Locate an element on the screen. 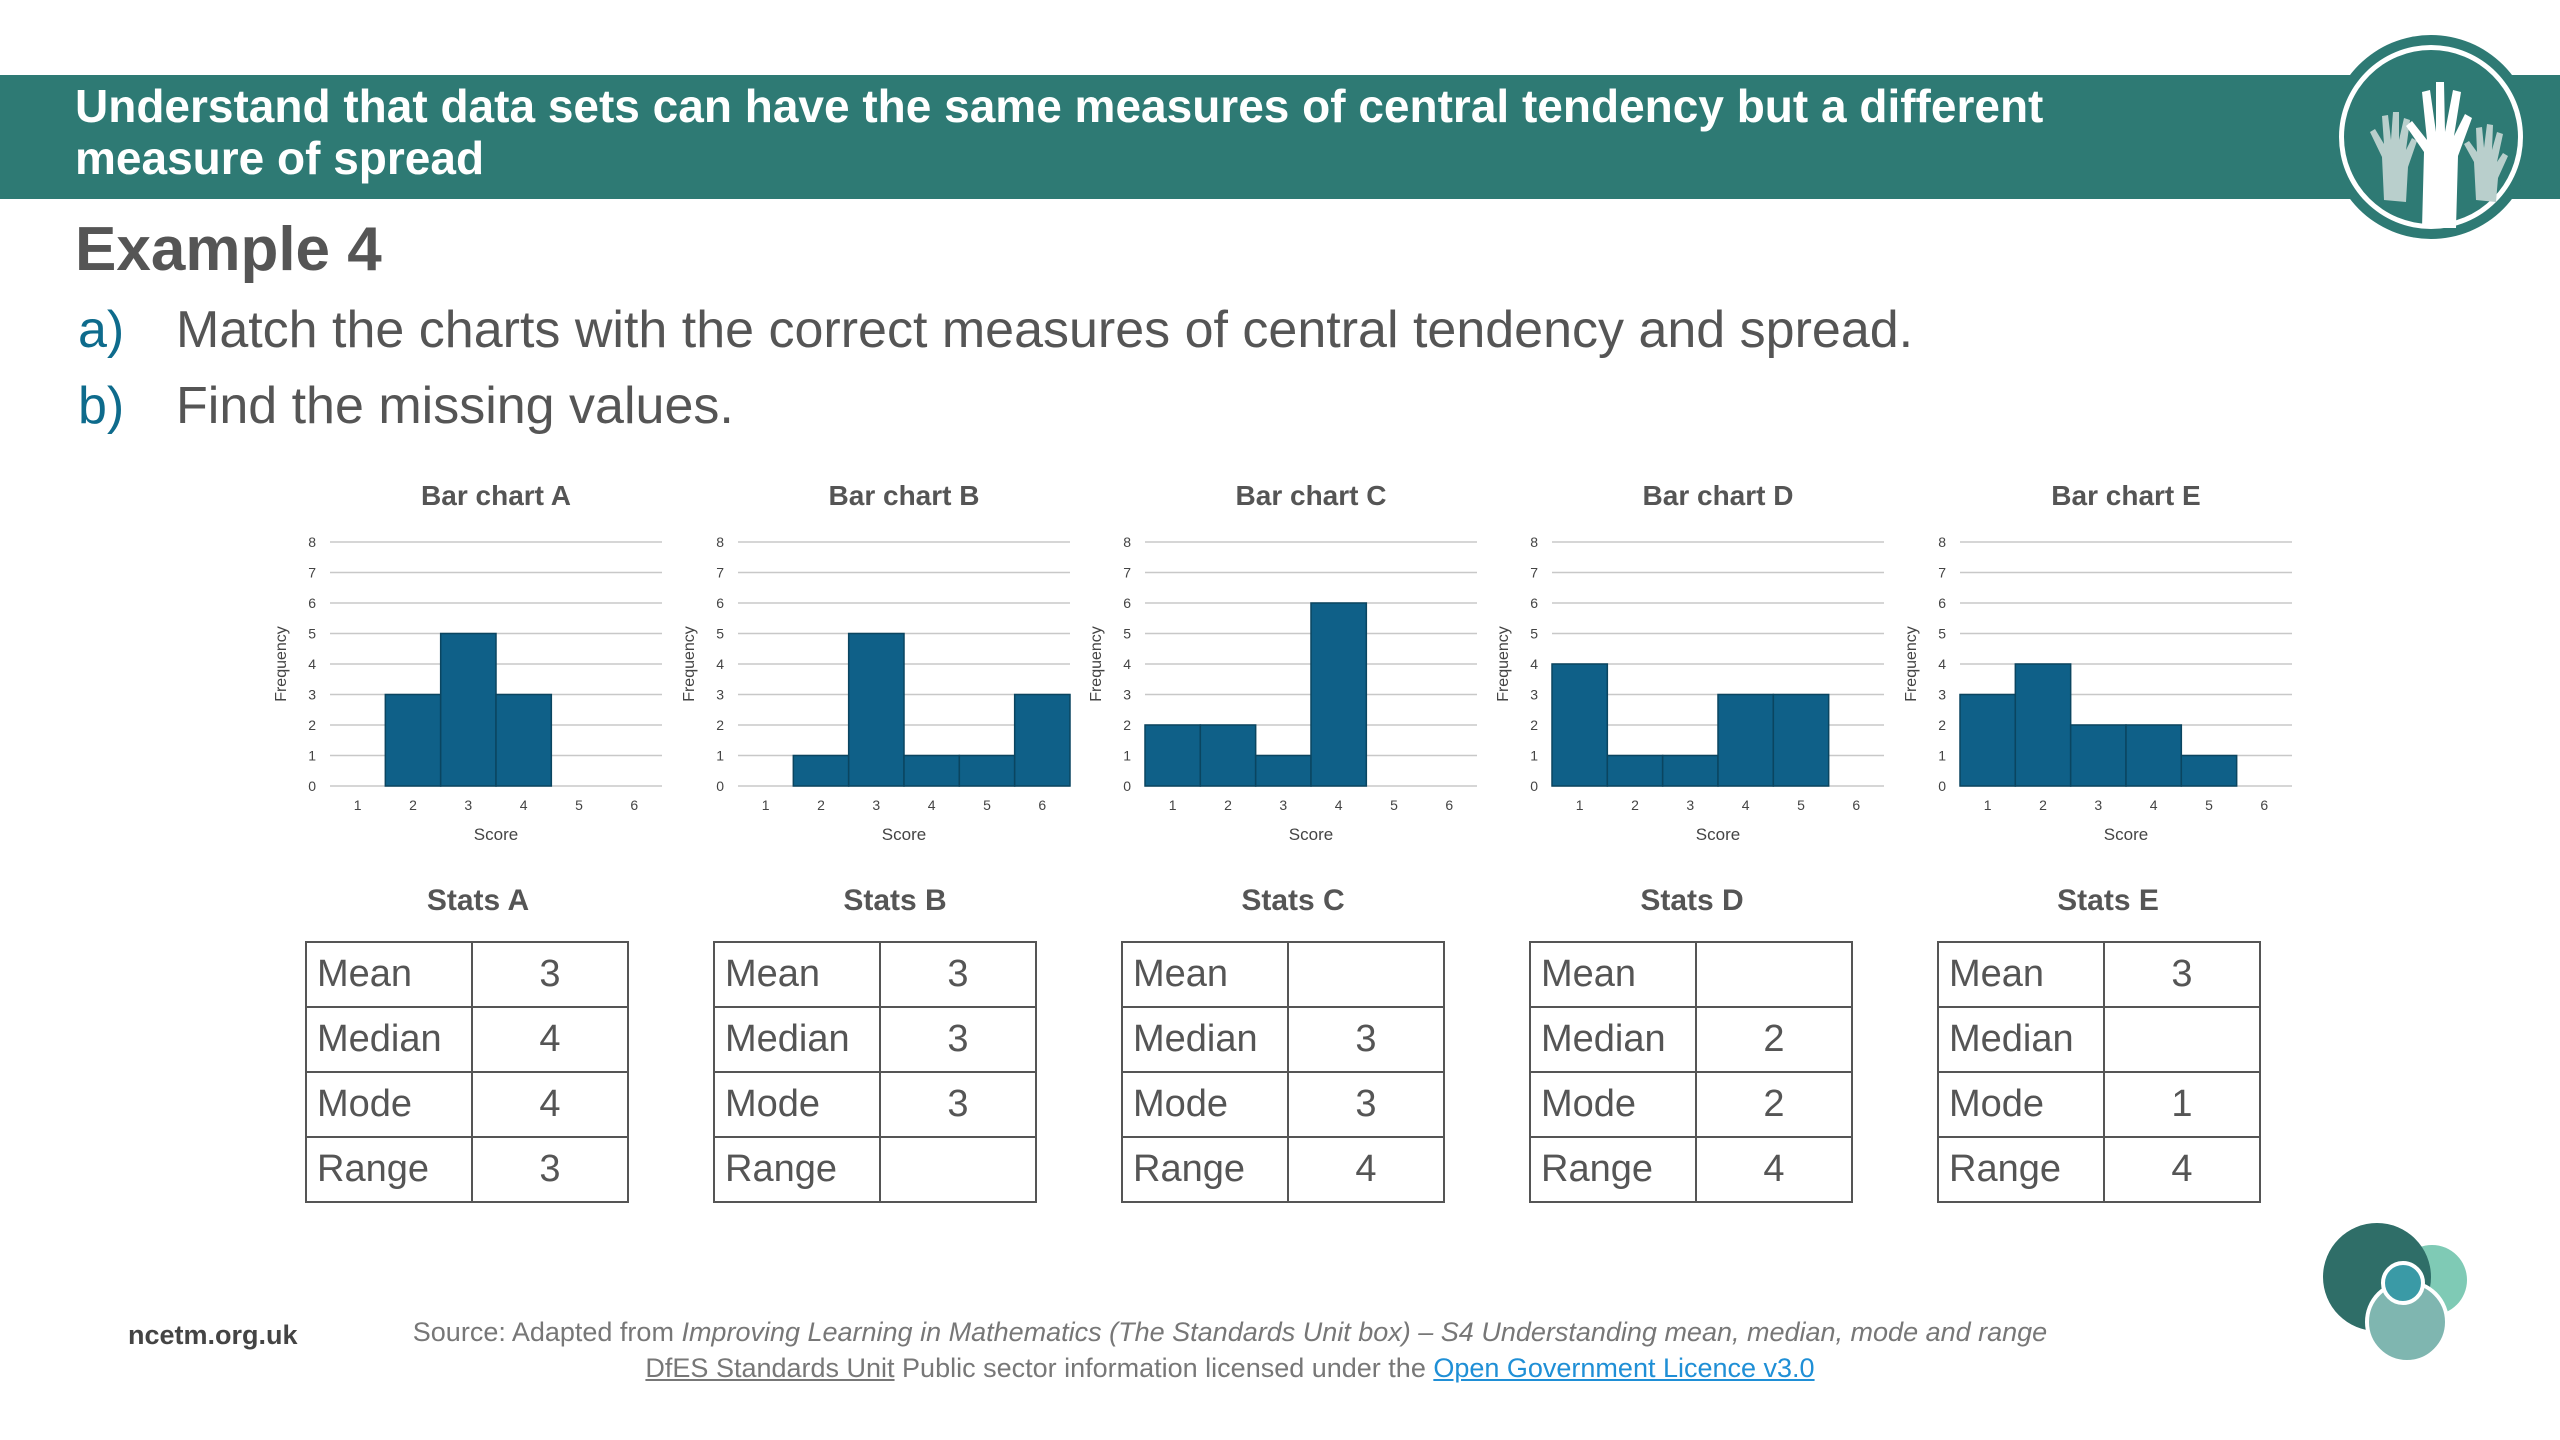 This screenshot has width=2560, height=1440. footer-site-link: ncetm.org.uk is located at coordinates (213, 1335).